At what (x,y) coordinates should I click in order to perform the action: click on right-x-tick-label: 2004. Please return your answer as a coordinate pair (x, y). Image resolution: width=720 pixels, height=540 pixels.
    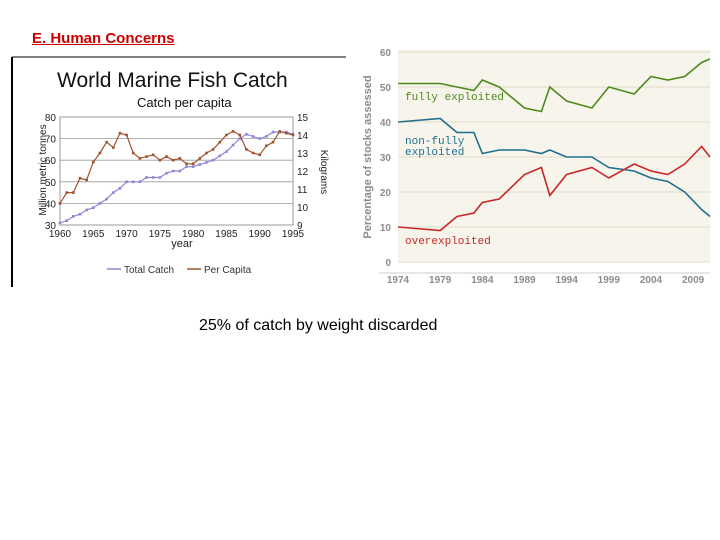
    Looking at the image, I should click on (651, 280).